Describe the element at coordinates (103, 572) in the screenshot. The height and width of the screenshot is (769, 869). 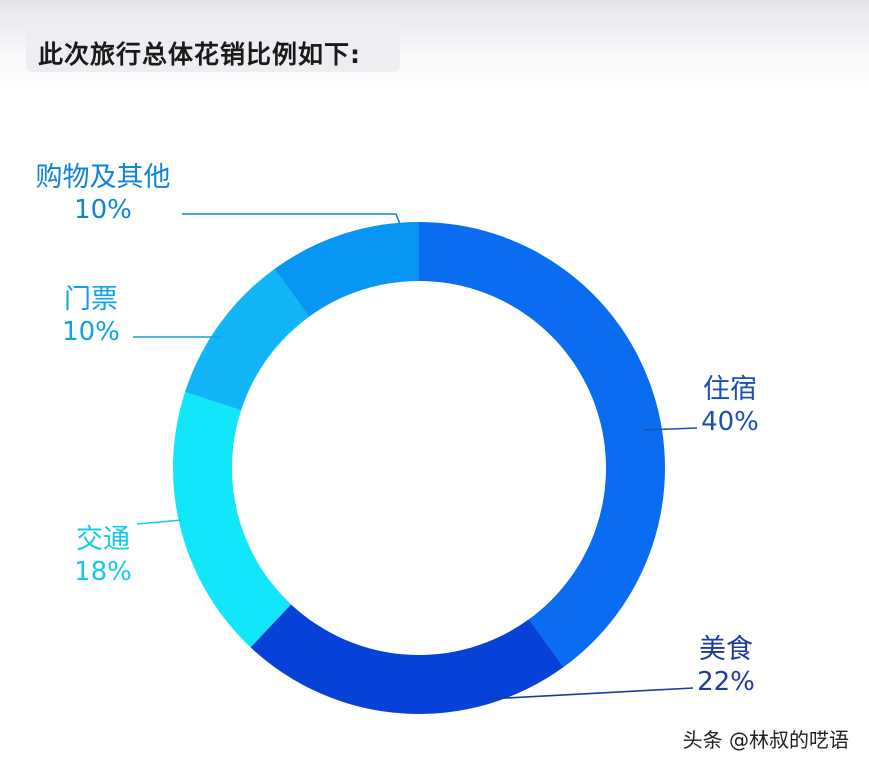
I see `slice-percent-2: 18%` at that location.